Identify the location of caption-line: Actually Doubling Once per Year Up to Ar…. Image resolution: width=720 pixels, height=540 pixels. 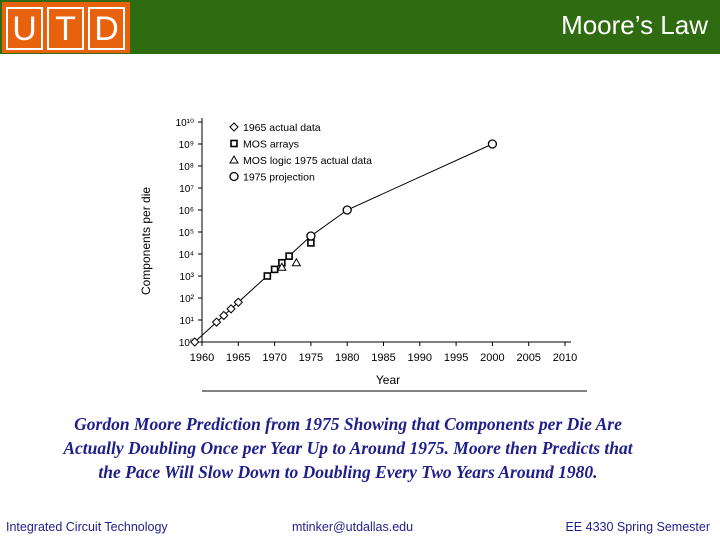
(348, 448).